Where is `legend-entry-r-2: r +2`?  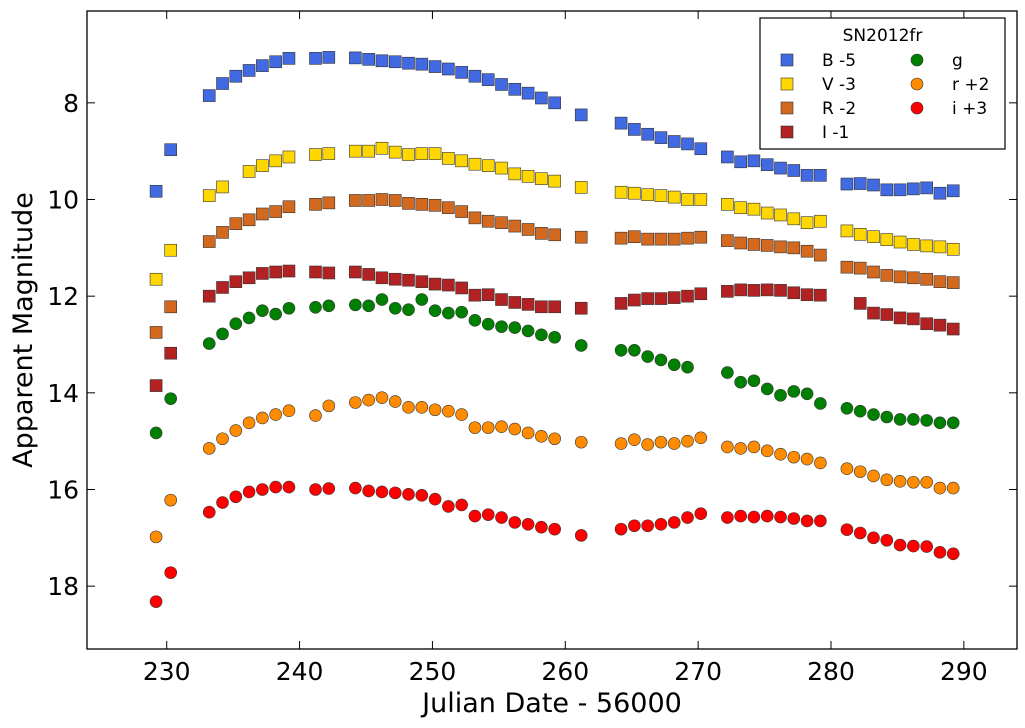 legend-entry-r-2: r +2 is located at coordinates (949, 85).